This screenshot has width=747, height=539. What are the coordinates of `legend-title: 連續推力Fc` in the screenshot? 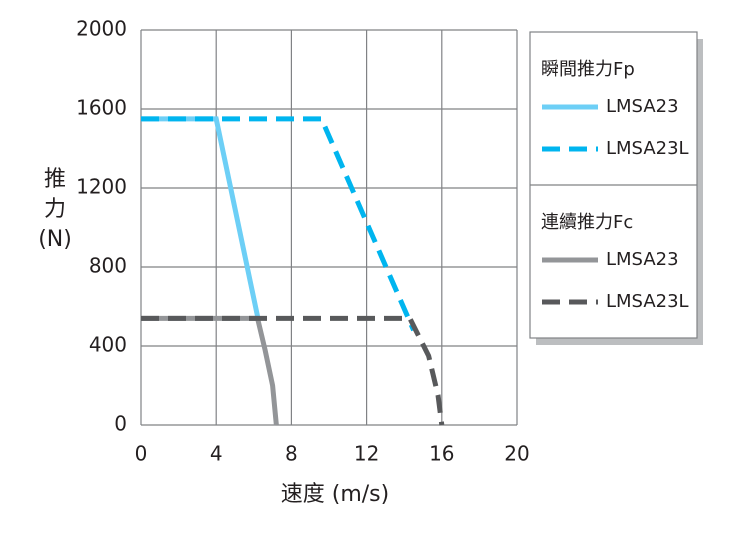 It's located at (587, 222).